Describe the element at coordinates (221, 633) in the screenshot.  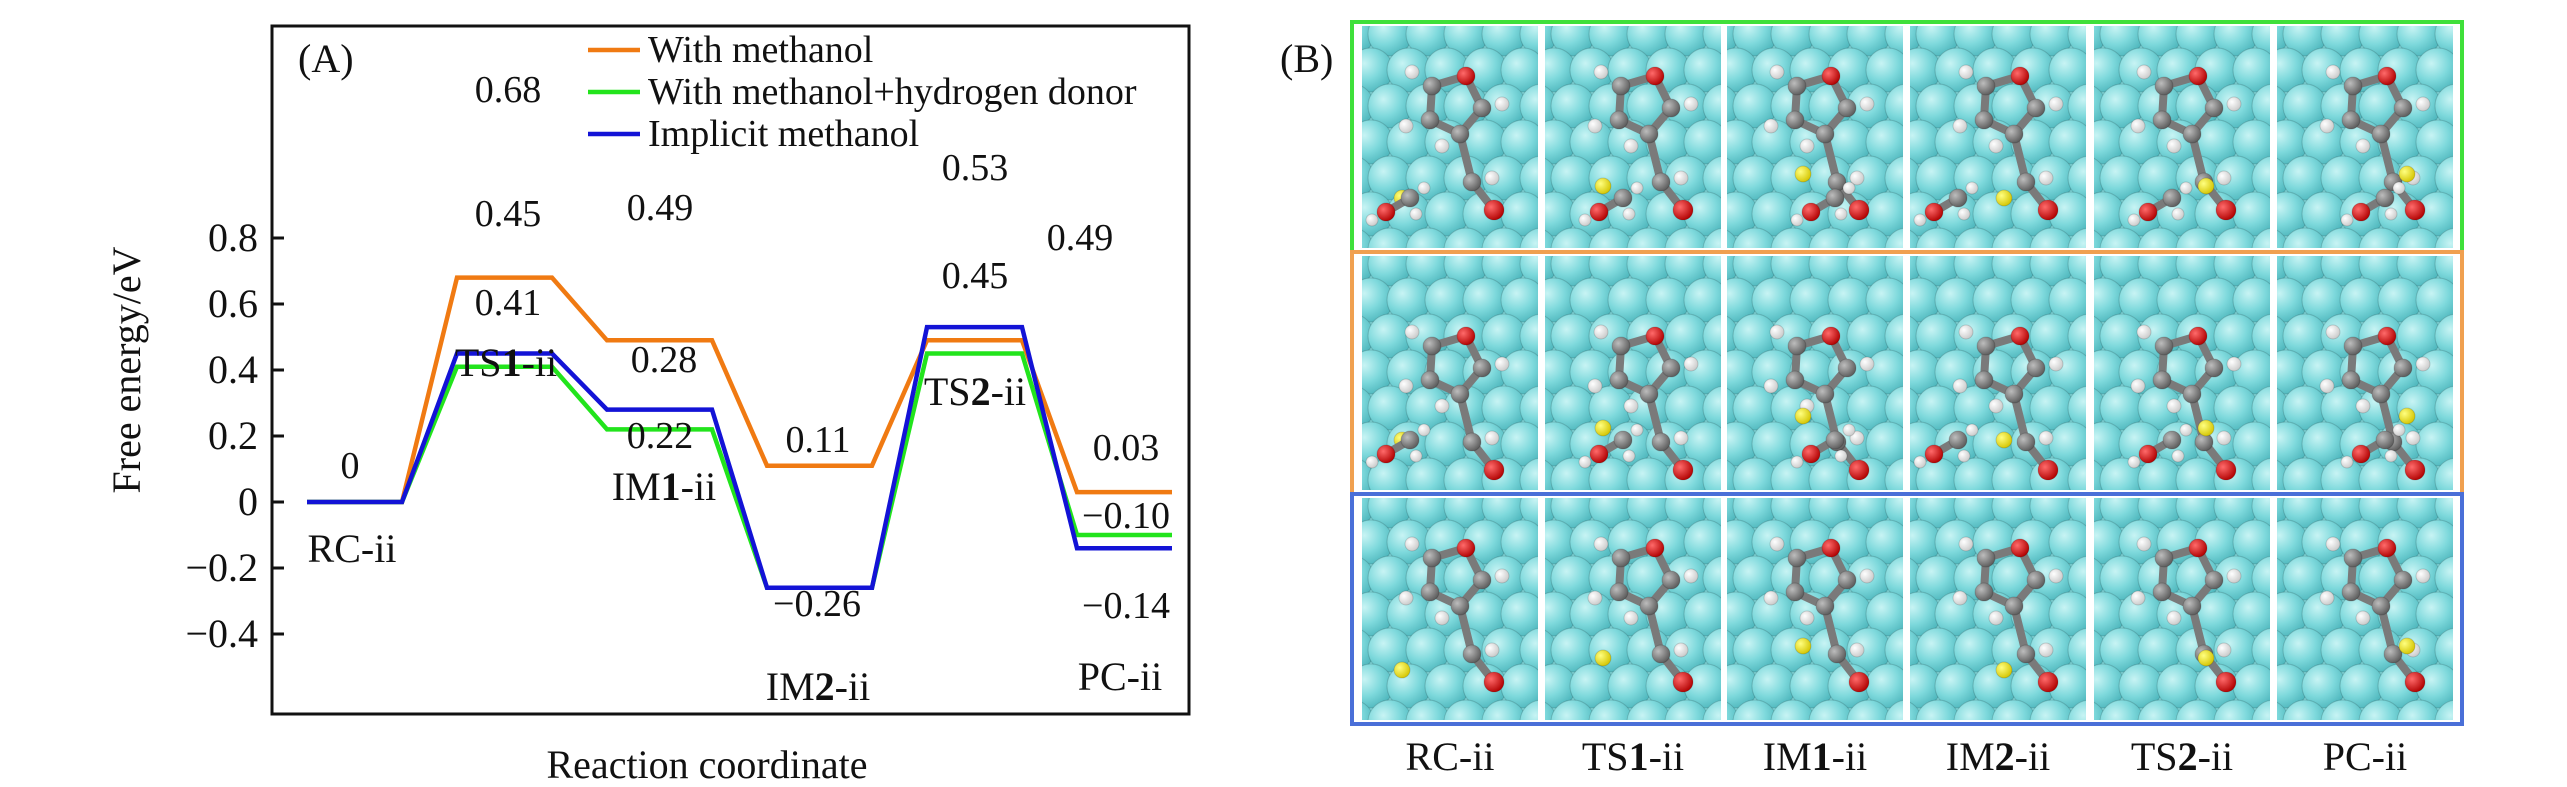
I see `y-tick-label: −0.4` at that location.